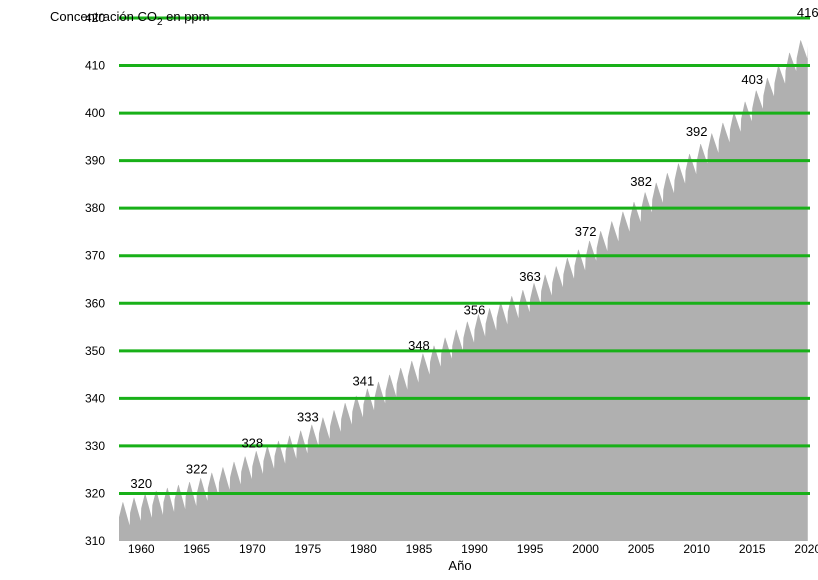  Describe the element at coordinates (806, 549) in the screenshot. I see `x-tick-label-2020: 2020` at that location.